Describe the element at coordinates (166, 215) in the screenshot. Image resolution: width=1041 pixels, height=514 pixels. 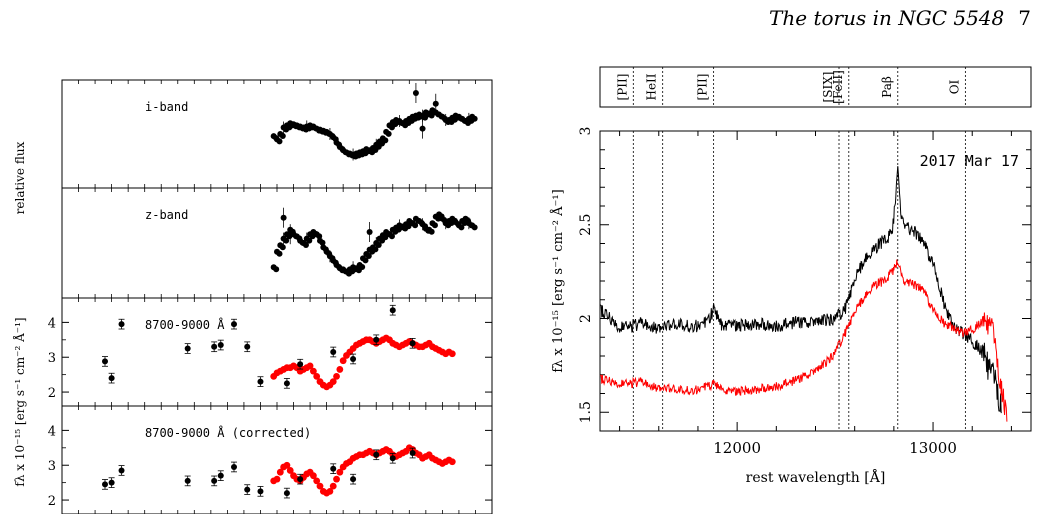
I see `panel-label: z-band` at that location.